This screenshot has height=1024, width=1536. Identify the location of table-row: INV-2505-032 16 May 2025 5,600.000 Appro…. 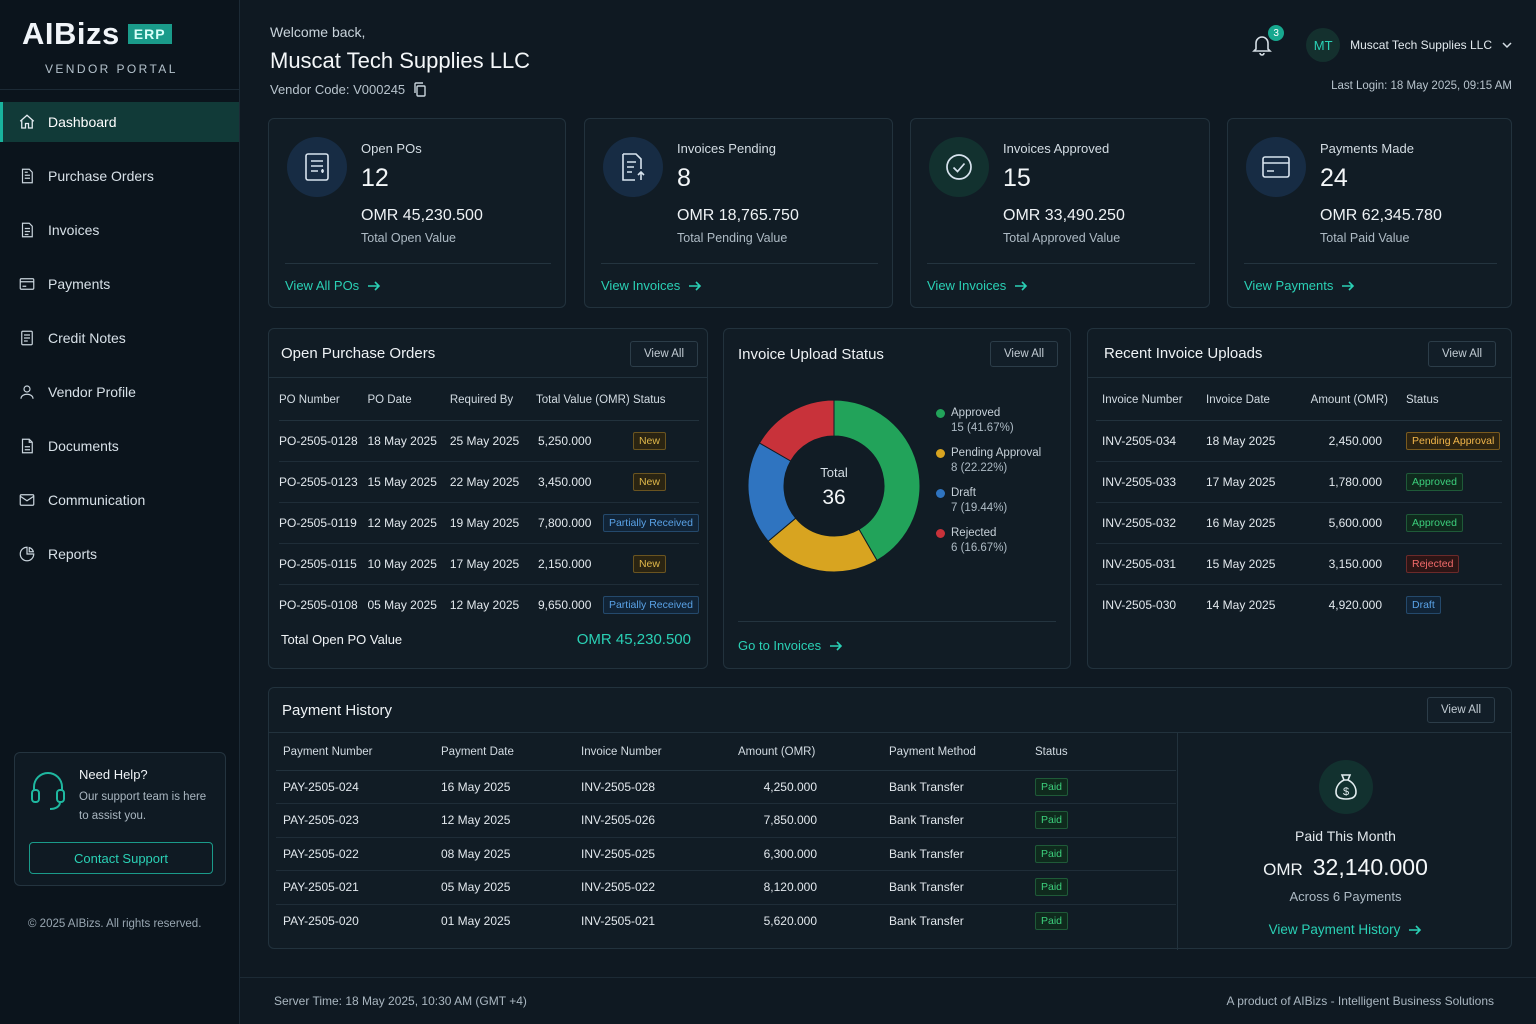
(1299, 523).